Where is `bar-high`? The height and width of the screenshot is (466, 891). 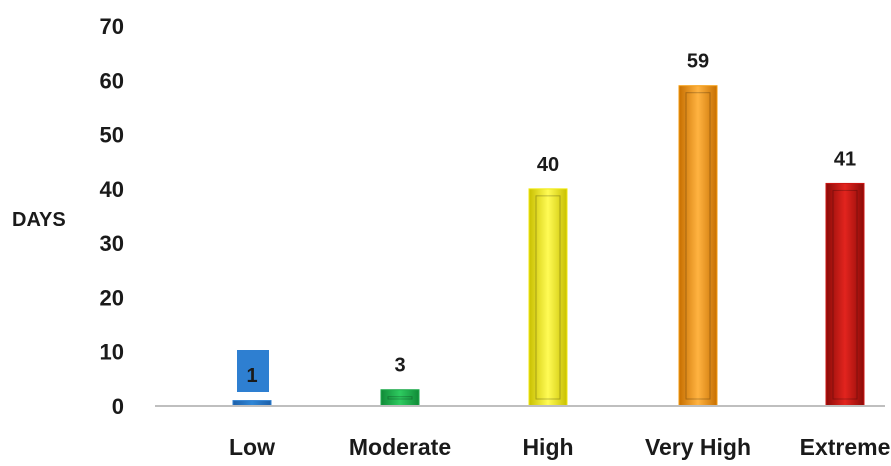
bar-high is located at coordinates (548, 297).